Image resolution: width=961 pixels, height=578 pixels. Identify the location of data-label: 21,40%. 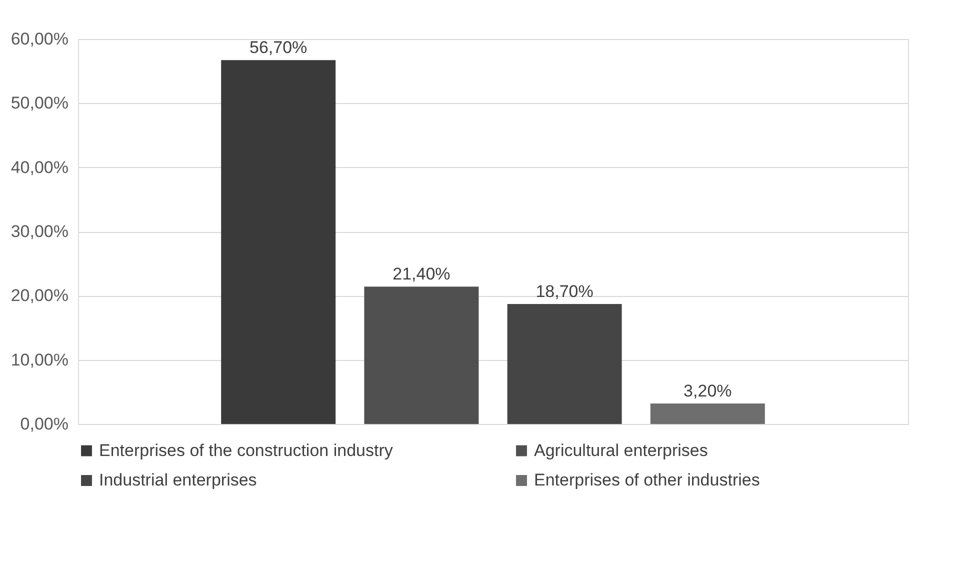
(421, 274).